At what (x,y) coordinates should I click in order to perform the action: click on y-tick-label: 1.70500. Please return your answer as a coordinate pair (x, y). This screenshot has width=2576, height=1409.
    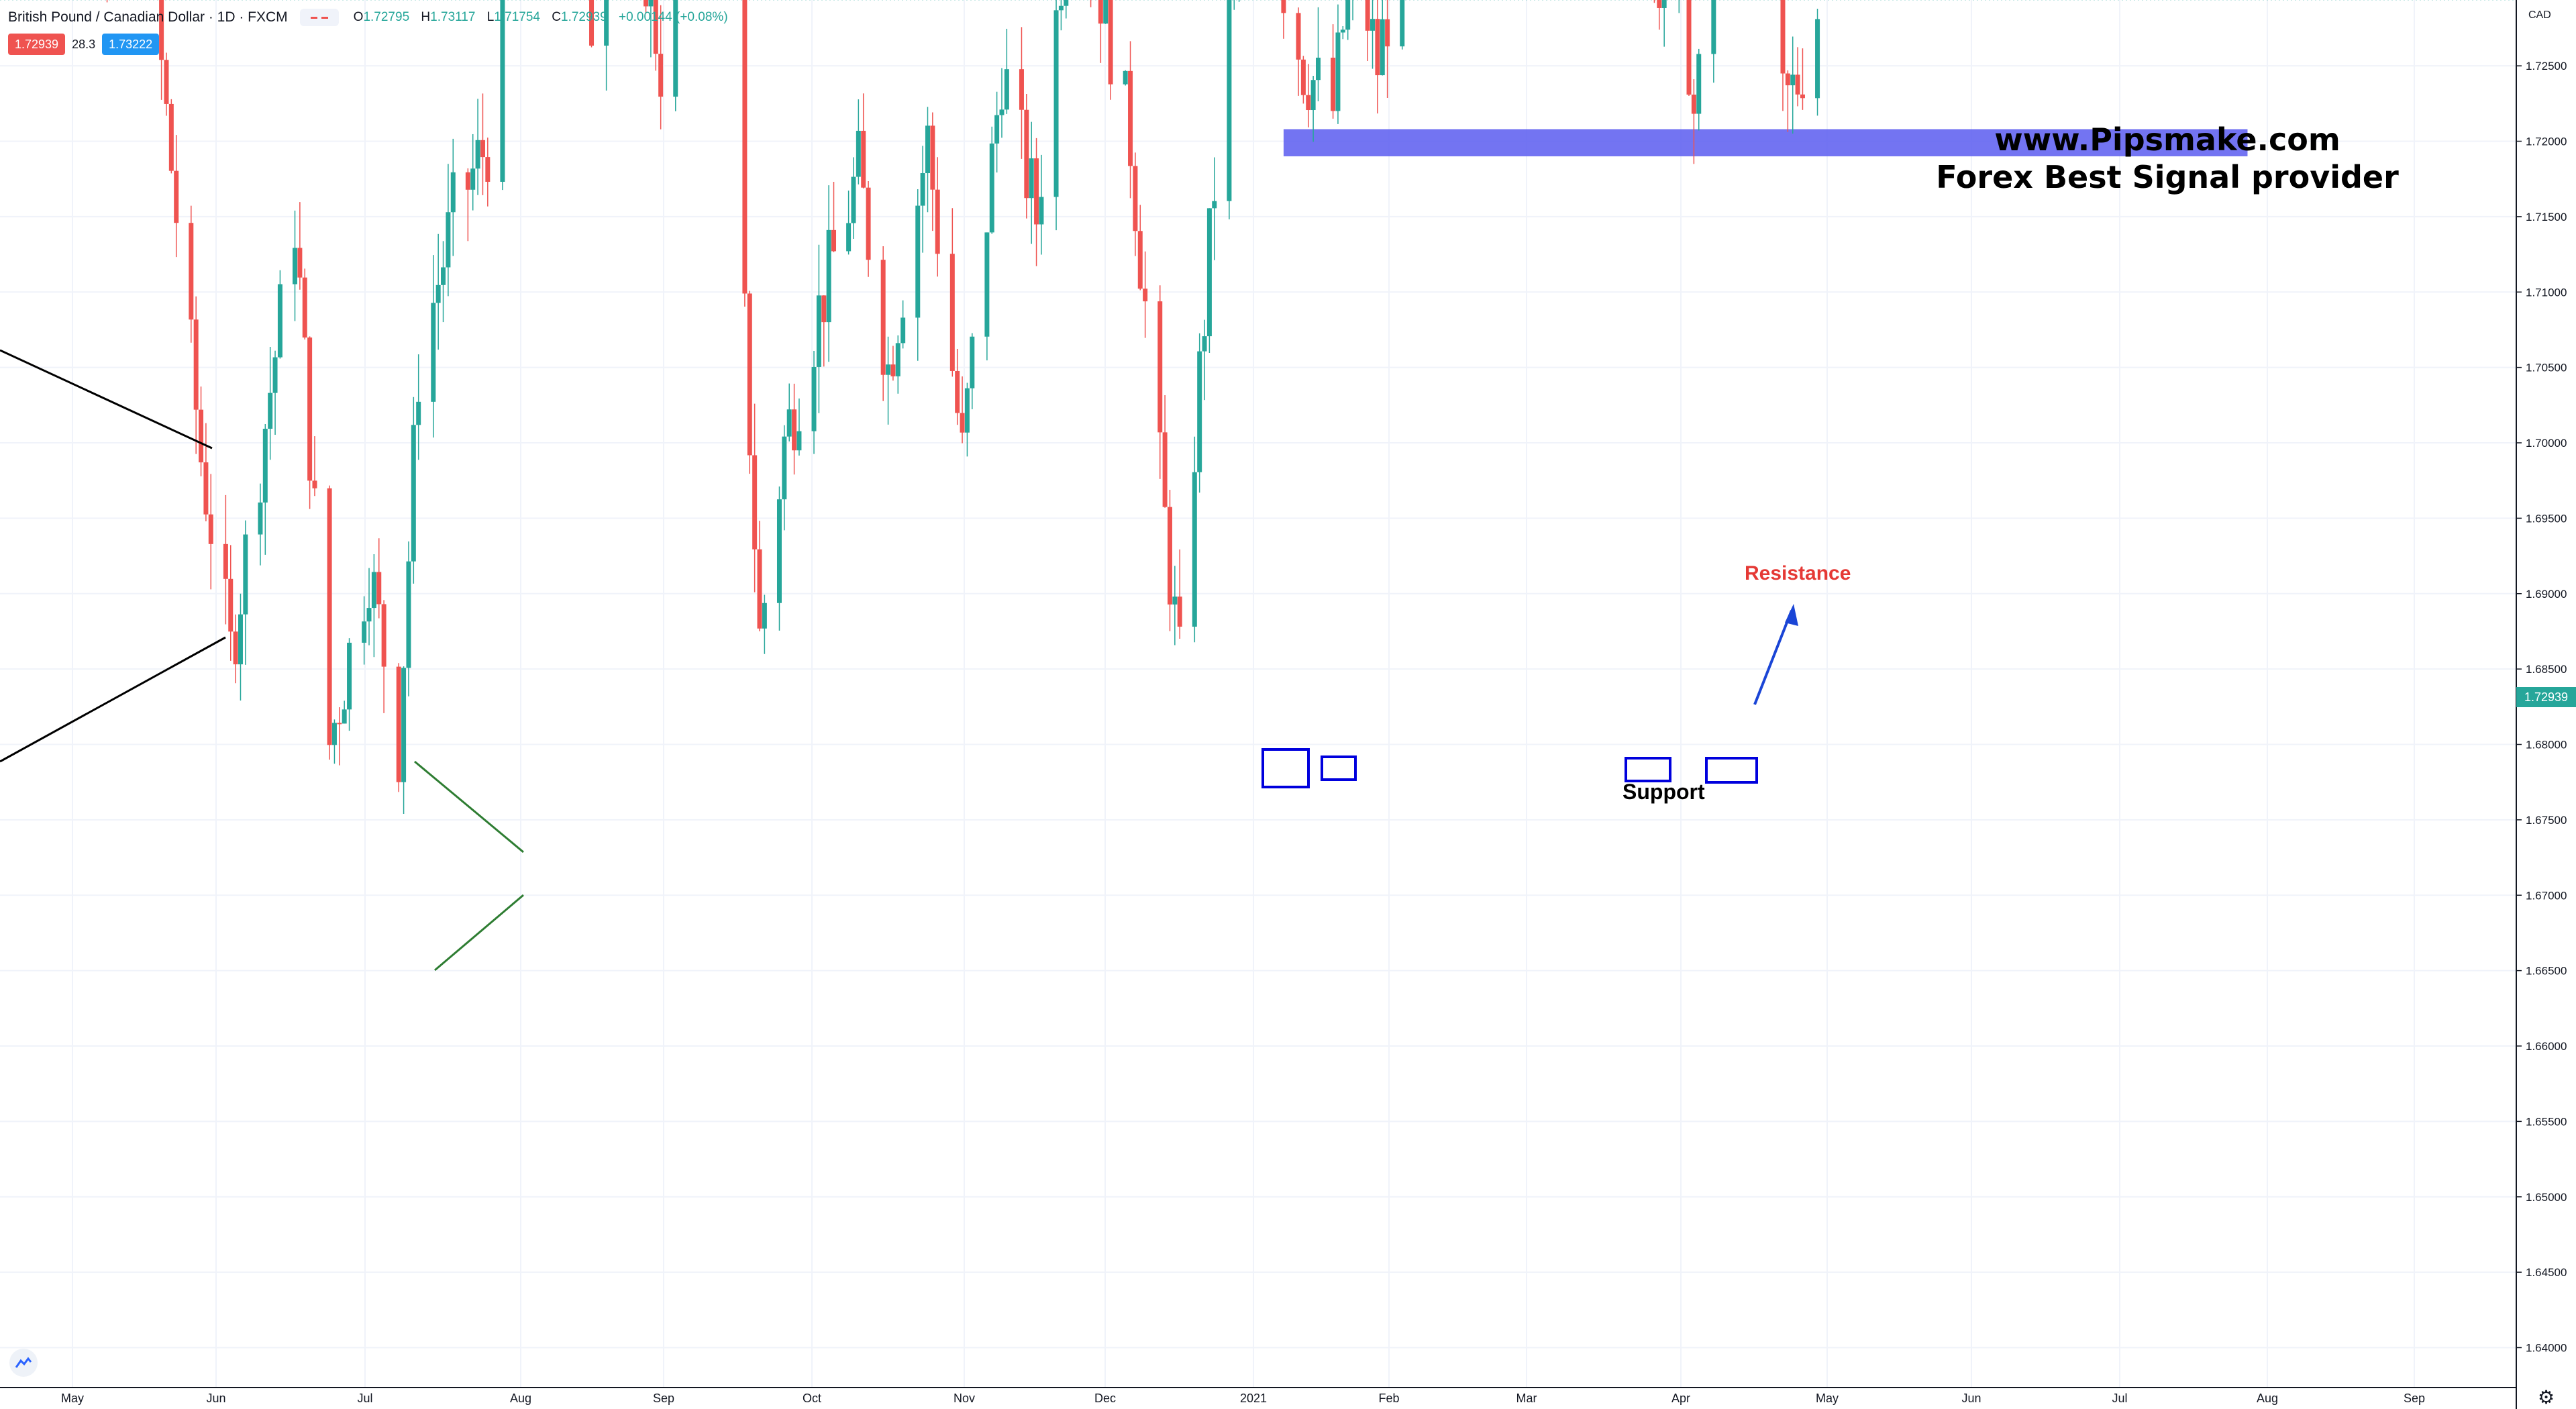
    Looking at the image, I should click on (2546, 368).